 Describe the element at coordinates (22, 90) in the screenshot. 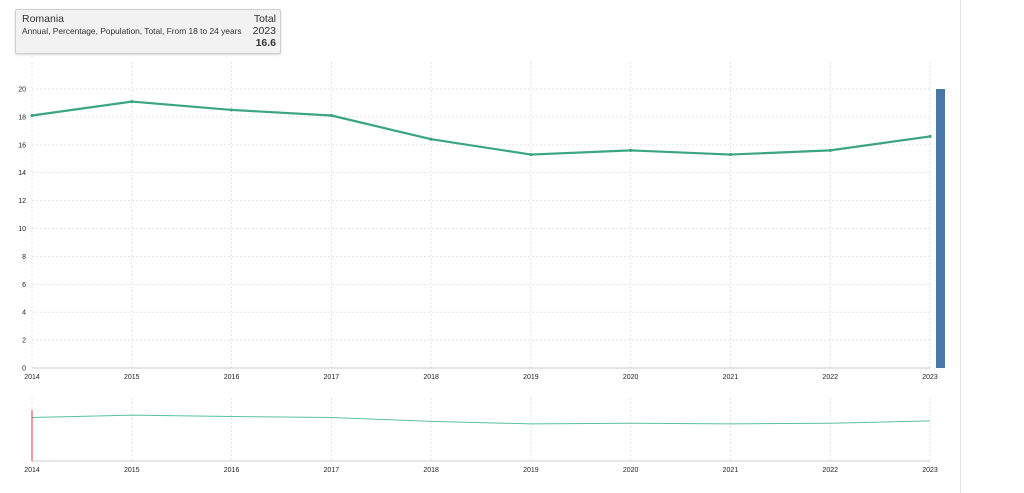

I see `y-tick-label: 20` at that location.